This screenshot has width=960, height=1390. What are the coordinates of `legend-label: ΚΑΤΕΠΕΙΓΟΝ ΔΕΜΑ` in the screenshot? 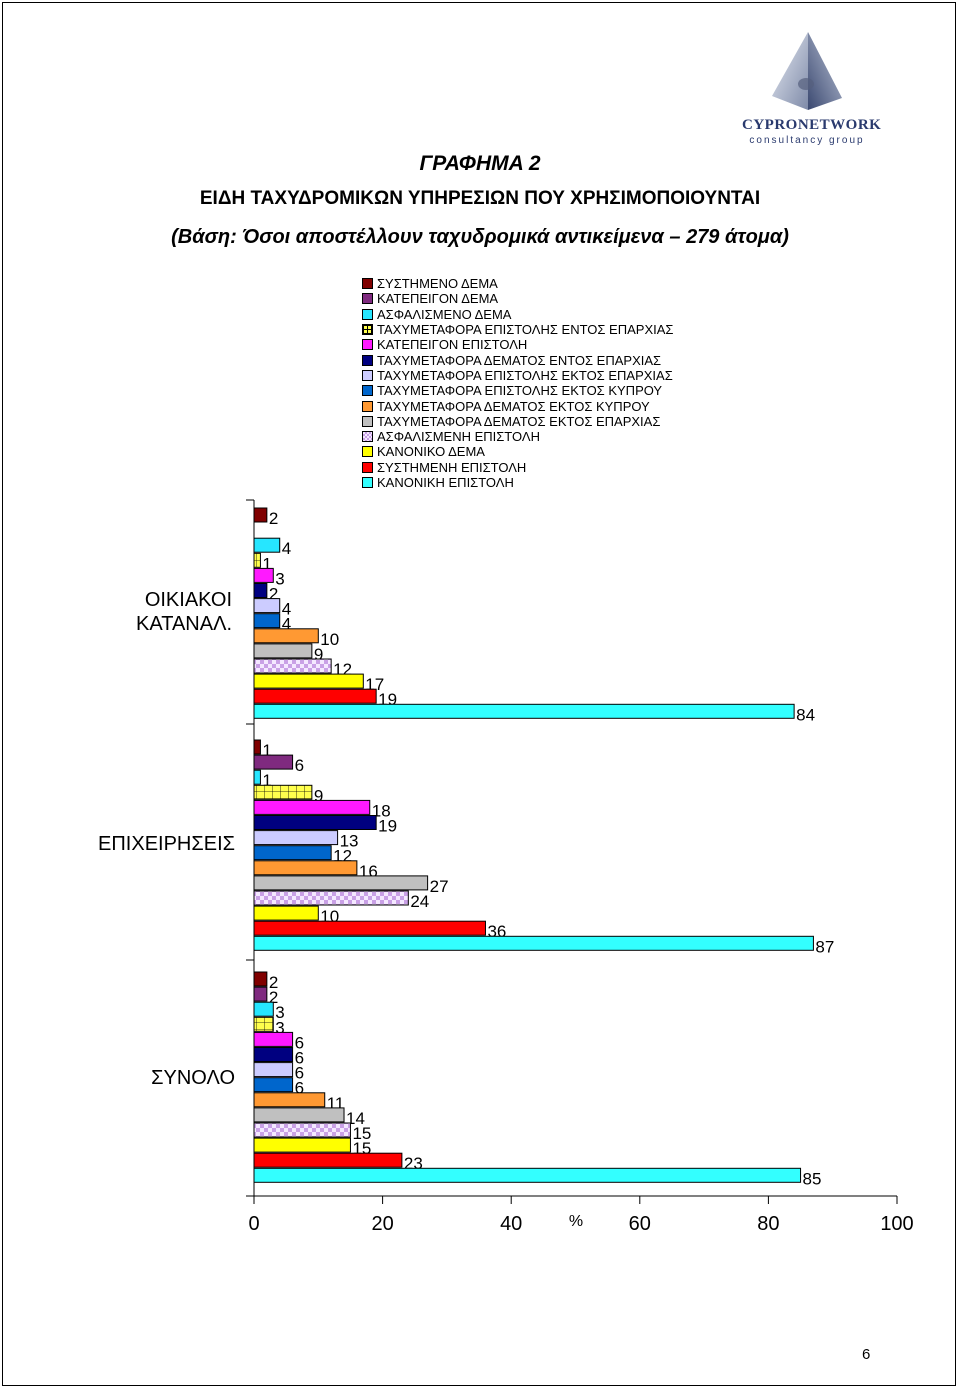 It's located at (438, 299).